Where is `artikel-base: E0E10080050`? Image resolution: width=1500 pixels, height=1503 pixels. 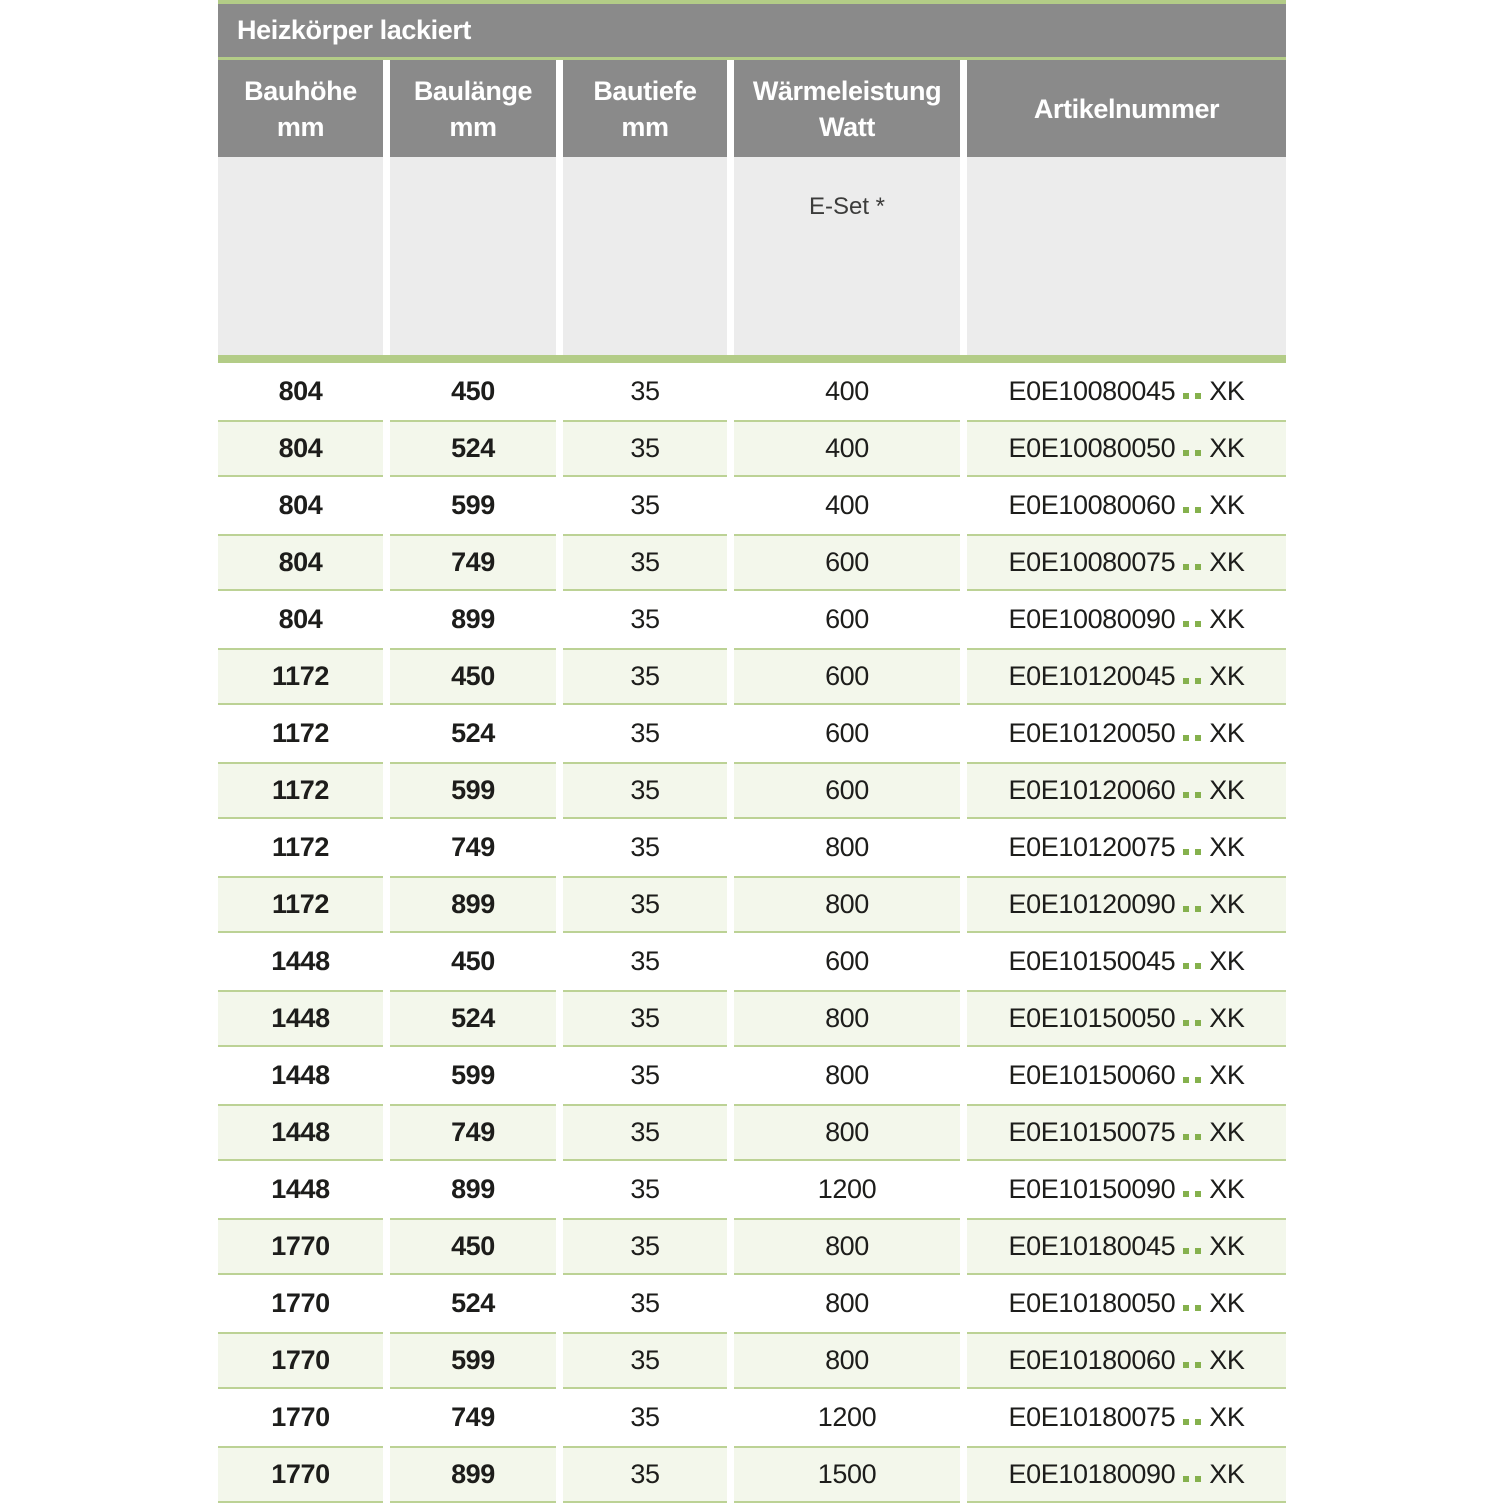 artikel-base: E0E10080050 is located at coordinates (1092, 448).